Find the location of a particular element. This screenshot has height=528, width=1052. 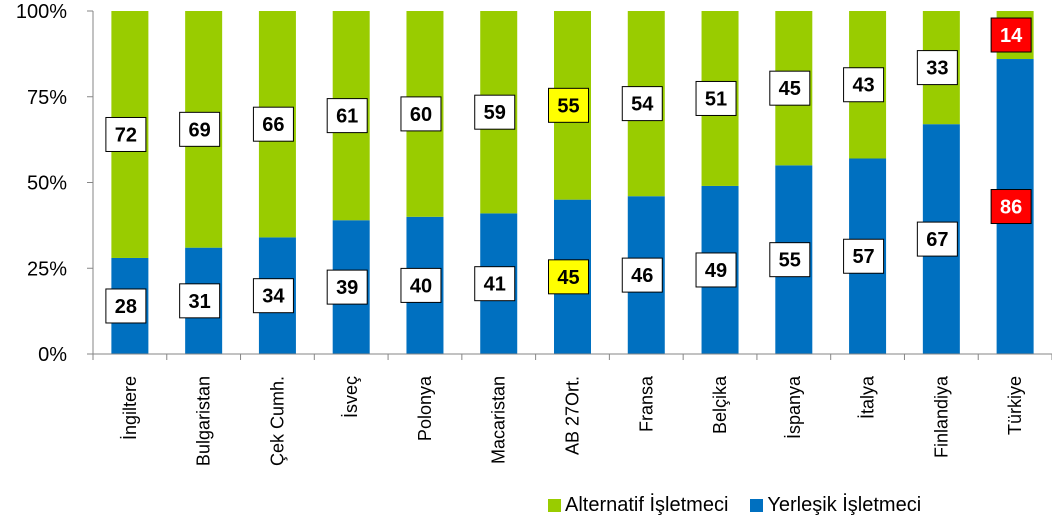

data-label-alternatif: 69 is located at coordinates (200, 130).